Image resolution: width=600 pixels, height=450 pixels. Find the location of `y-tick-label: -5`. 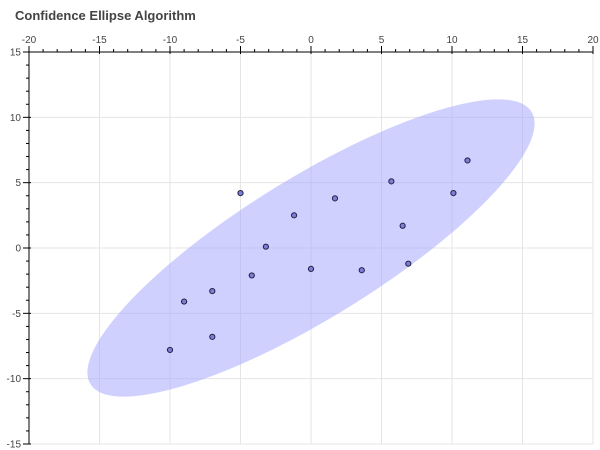

y-tick-label: -5 is located at coordinates (16, 314).